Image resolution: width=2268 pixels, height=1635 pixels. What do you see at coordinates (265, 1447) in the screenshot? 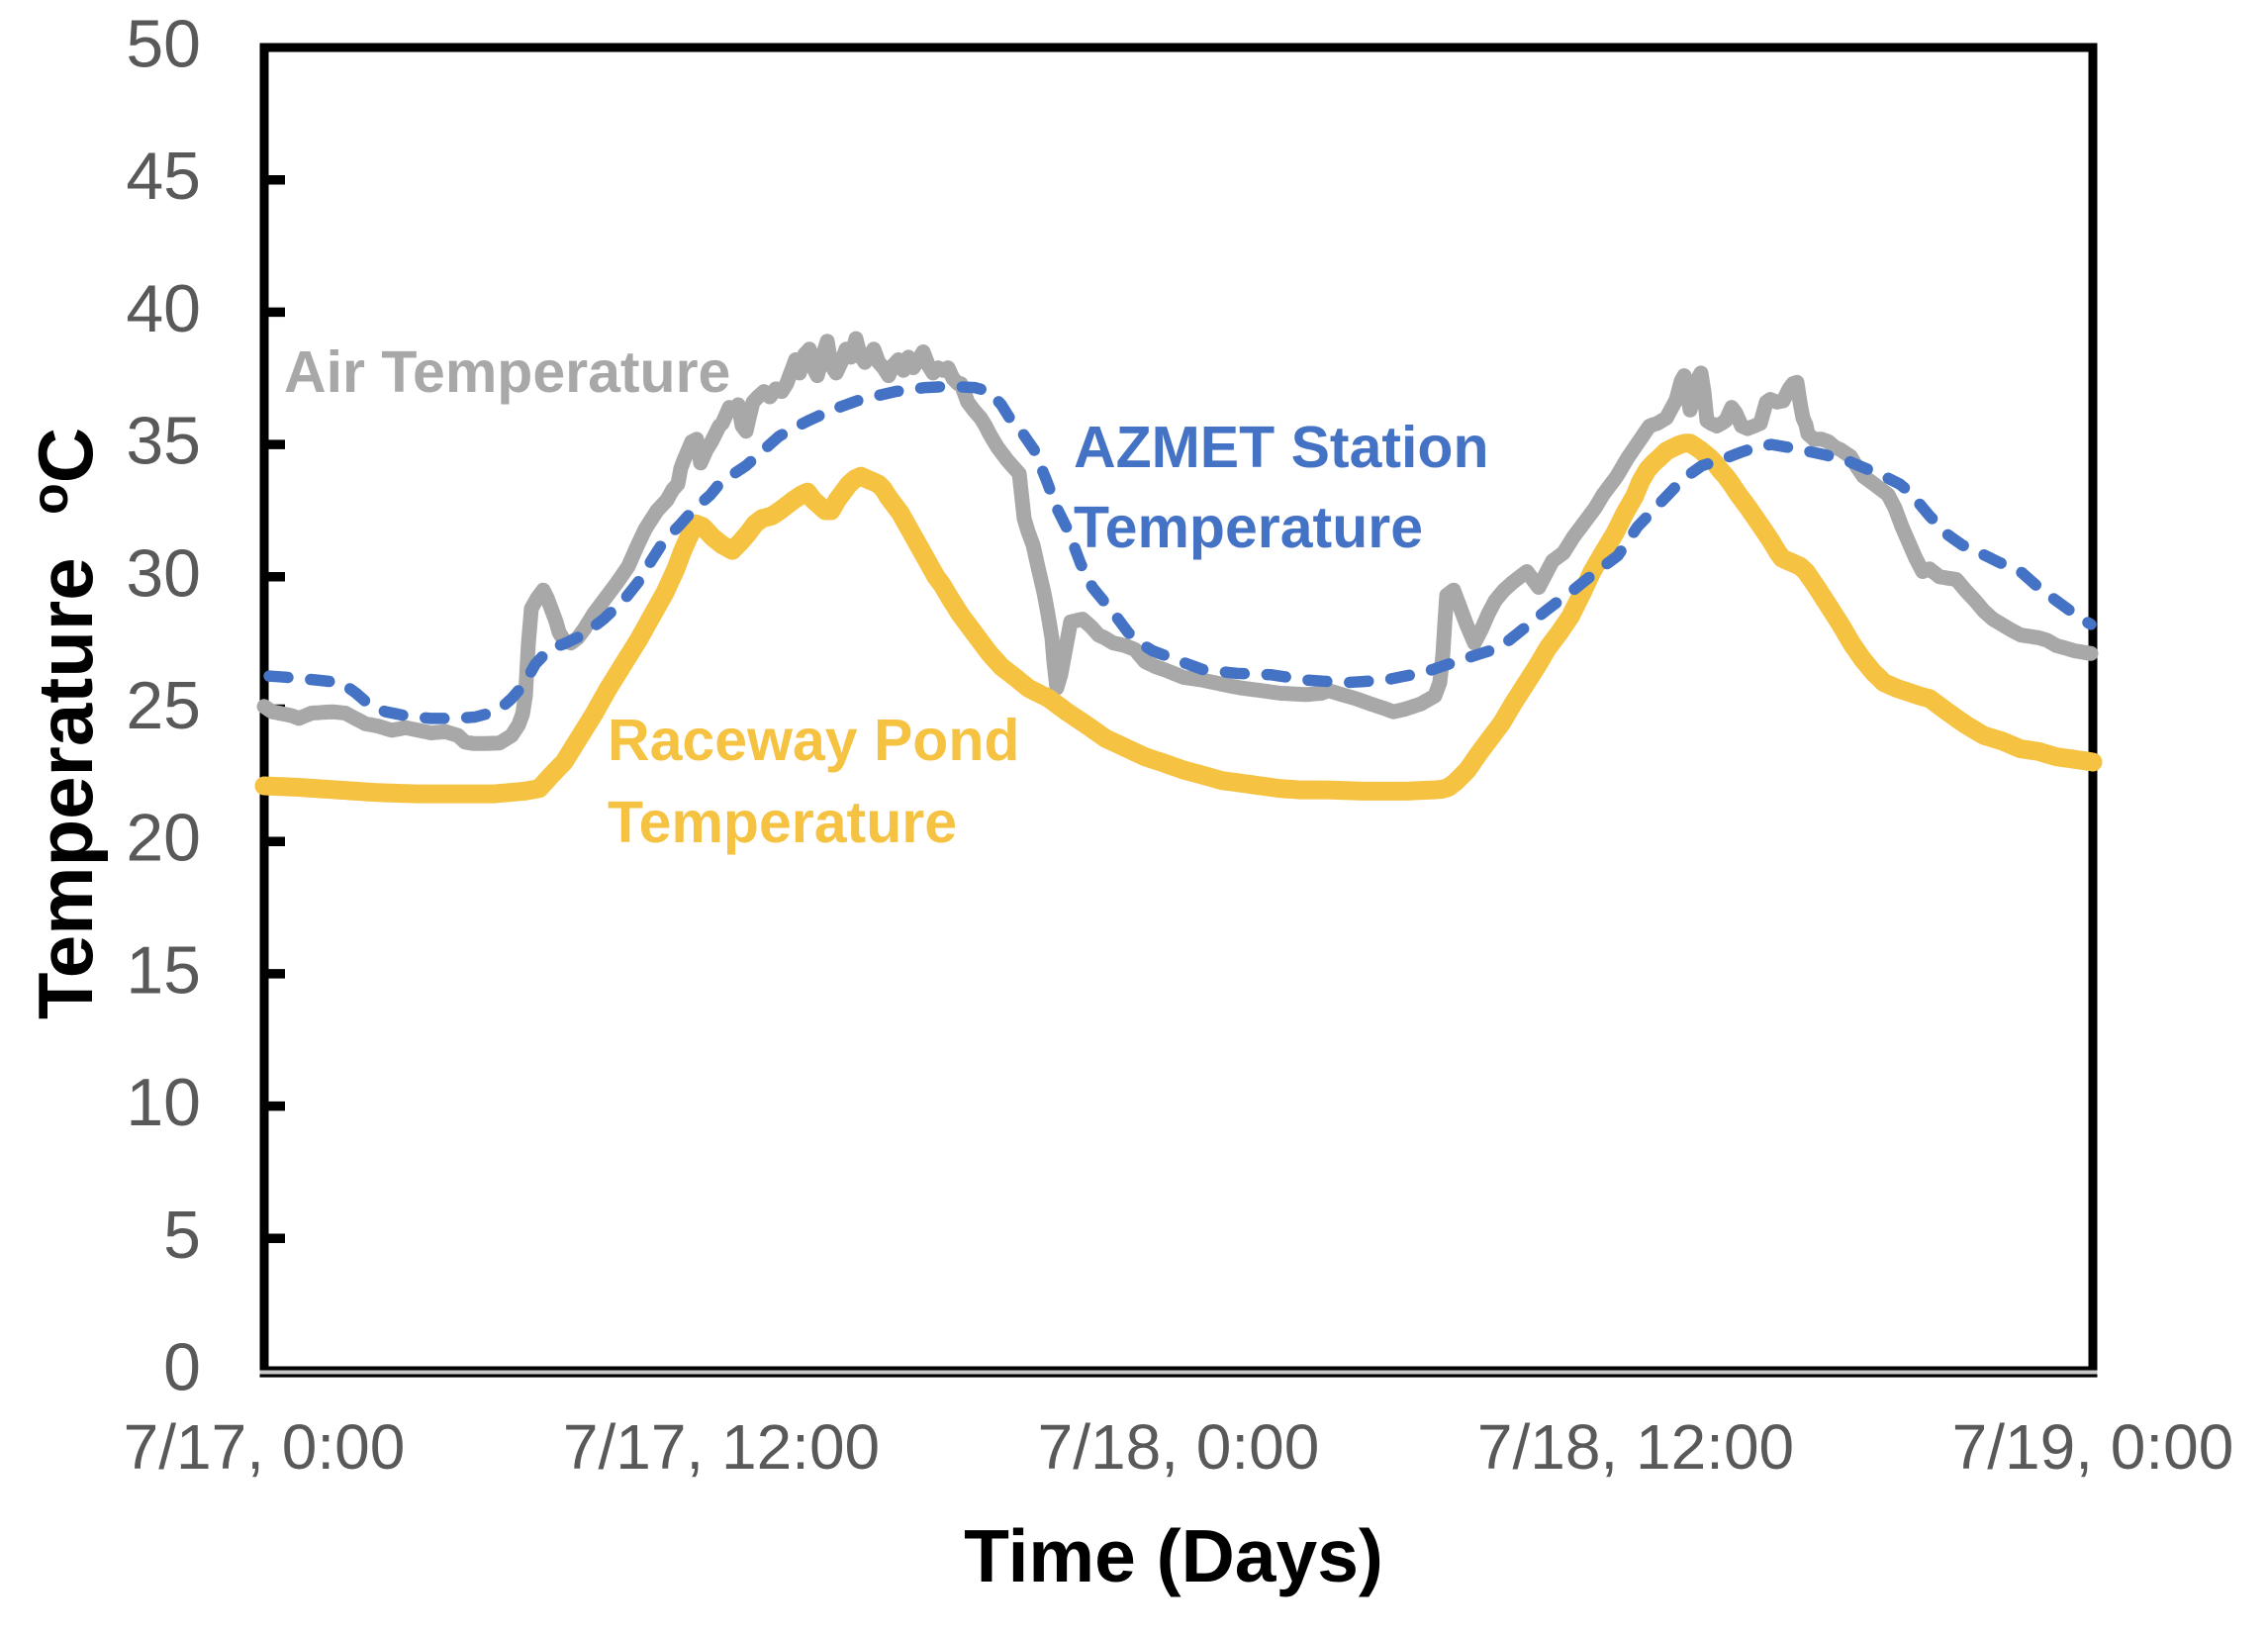
I see `svg-text: 7/17, 0:00` at bounding box center [265, 1447].